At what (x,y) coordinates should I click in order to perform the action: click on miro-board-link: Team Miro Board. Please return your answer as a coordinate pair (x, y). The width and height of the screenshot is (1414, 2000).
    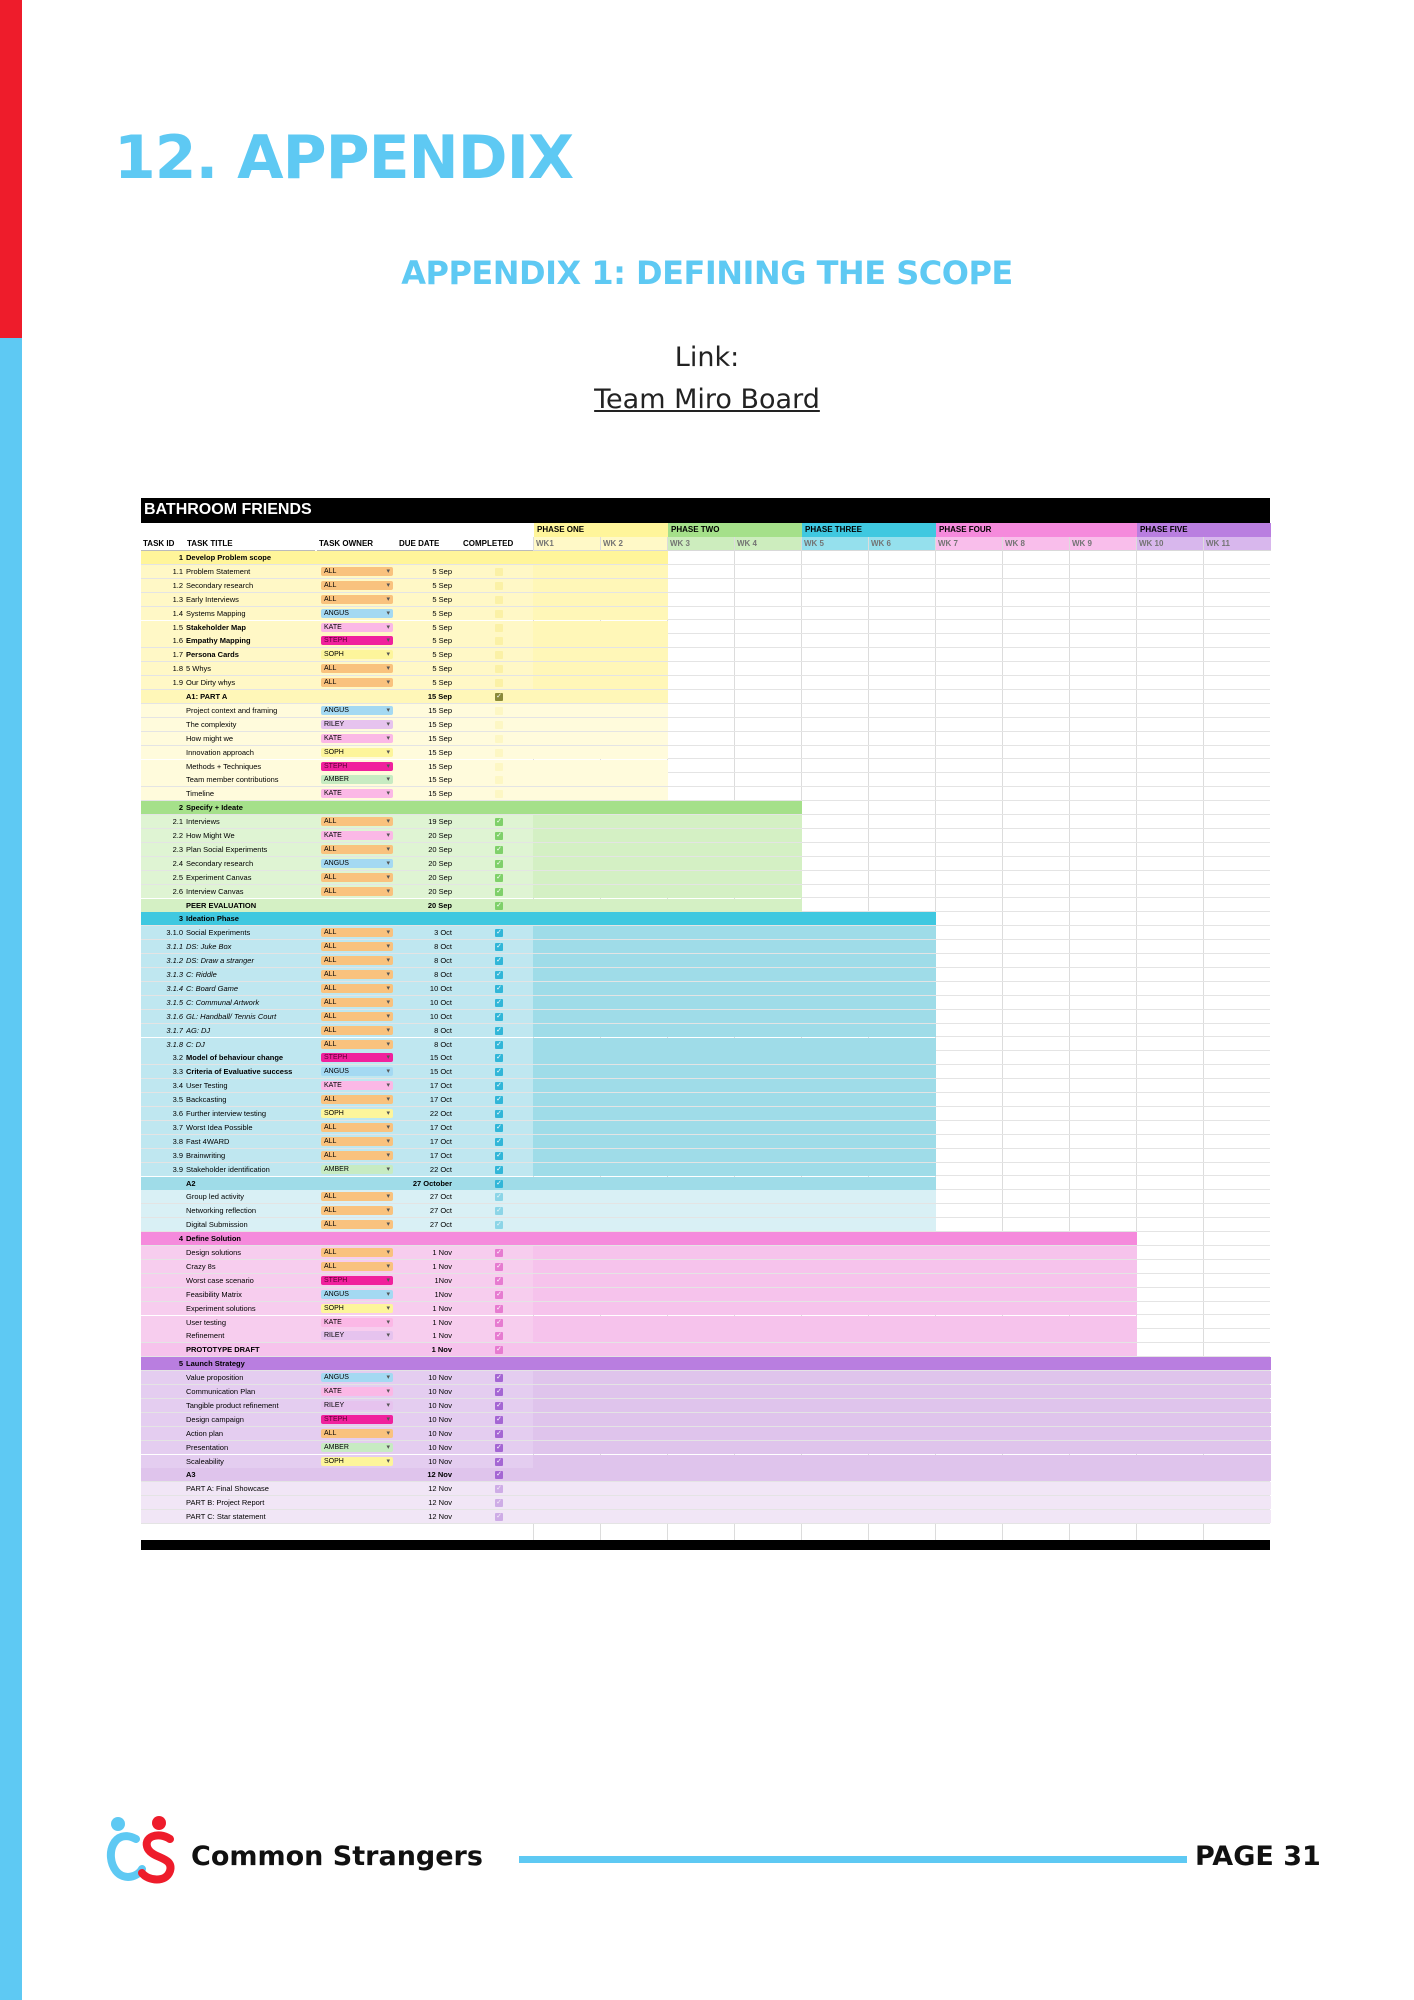
    Looking at the image, I should click on (707, 399).